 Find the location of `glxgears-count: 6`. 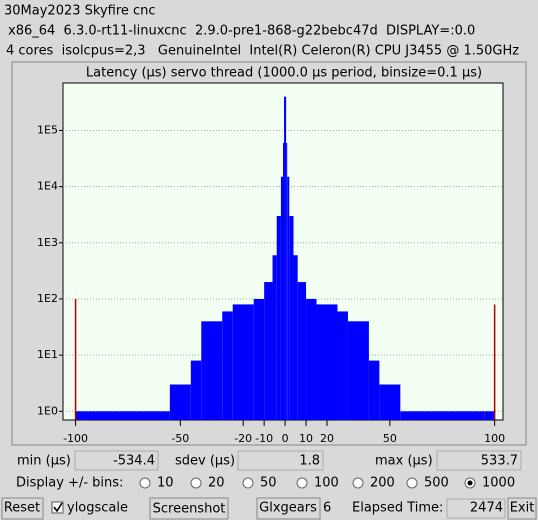

glxgears-count: 6 is located at coordinates (327, 508).